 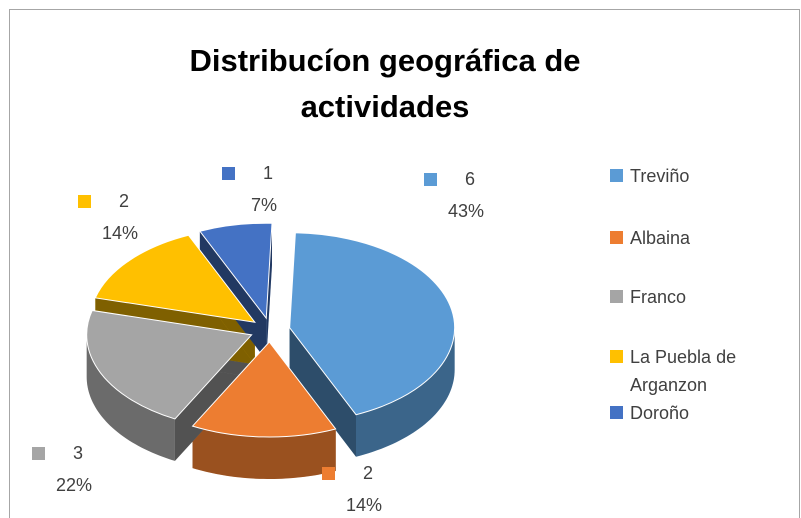 What do you see at coordinates (700, 238) in the screenshot?
I see `legend-item: Albaina` at bounding box center [700, 238].